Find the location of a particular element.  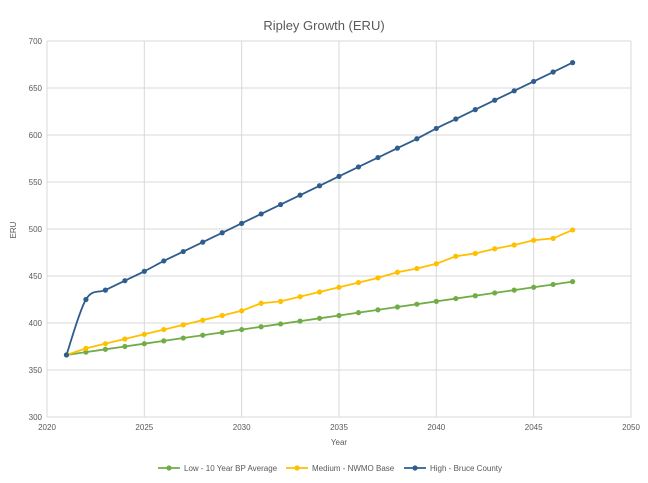

x-tick-label: 2025 is located at coordinates (144, 427).